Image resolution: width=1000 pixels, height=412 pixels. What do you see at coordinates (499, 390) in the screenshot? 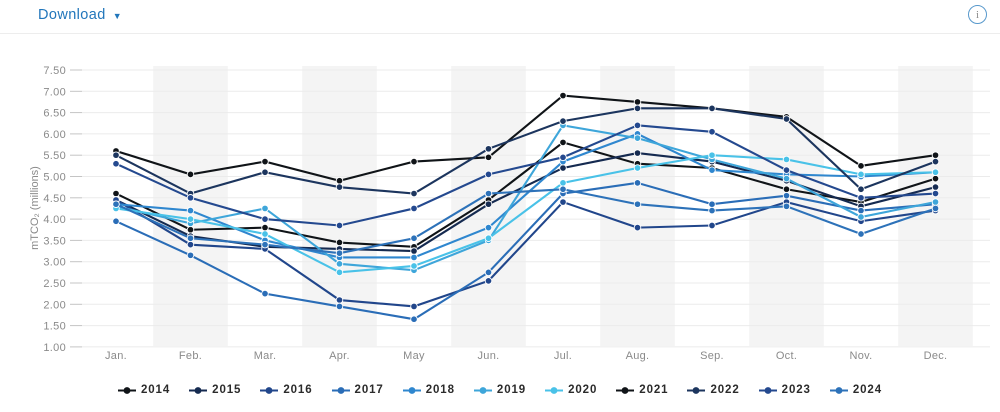
I see `legend-item-2019: 2019` at bounding box center [499, 390].